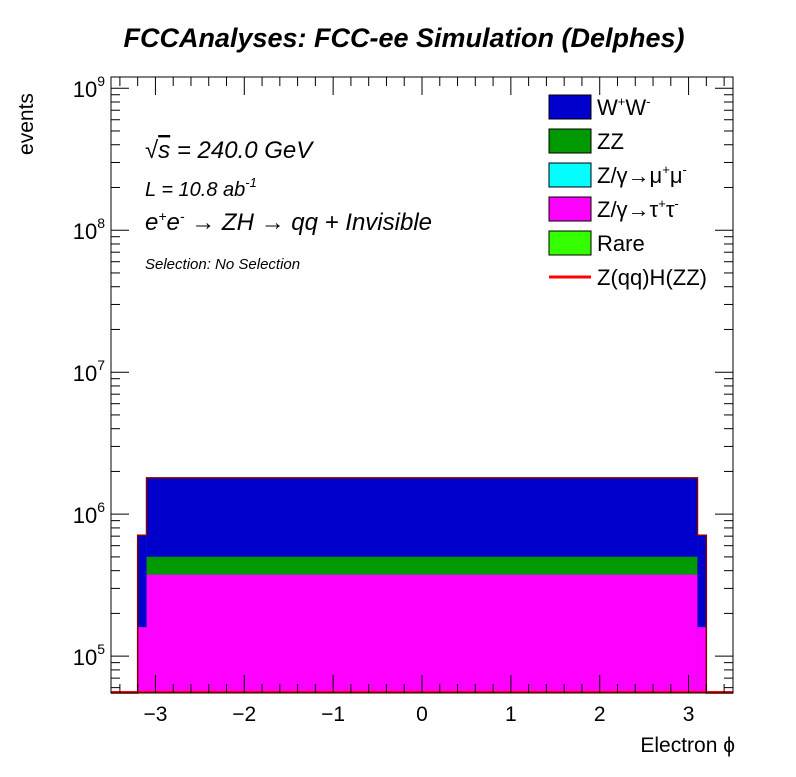  Describe the element at coordinates (333, 714) in the screenshot. I see `x-tick-label: −1` at that location.